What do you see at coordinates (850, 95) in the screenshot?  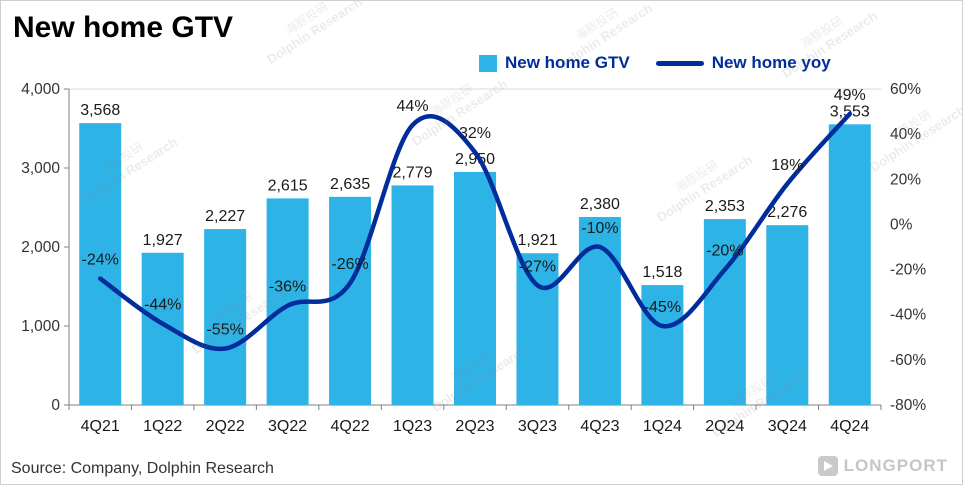 I see `yoy-value-label: 49%` at bounding box center [850, 95].